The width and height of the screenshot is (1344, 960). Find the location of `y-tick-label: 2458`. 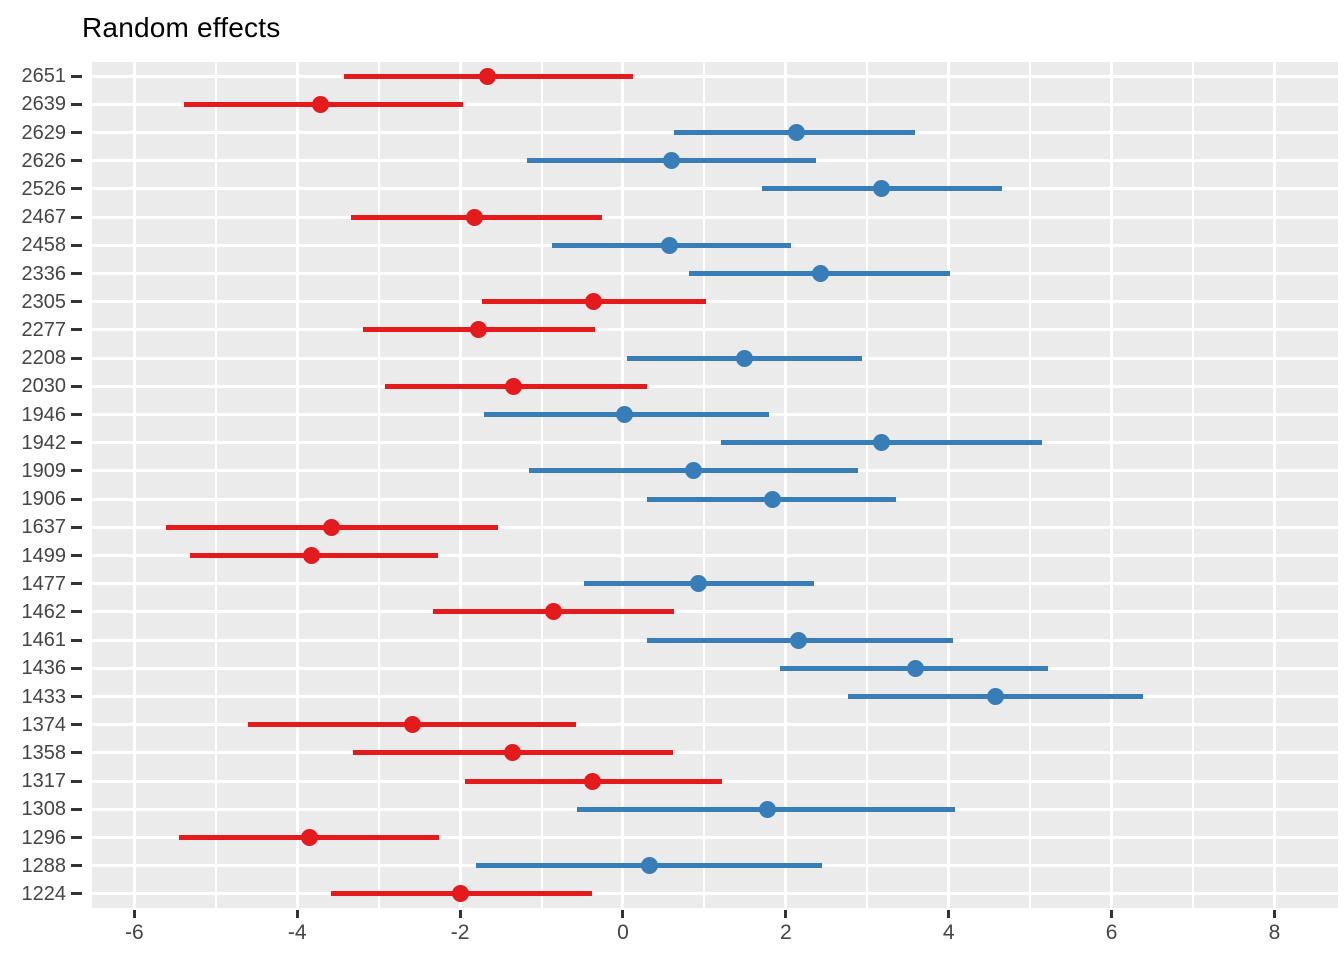

y-tick-label: 2458 is located at coordinates (44, 245).